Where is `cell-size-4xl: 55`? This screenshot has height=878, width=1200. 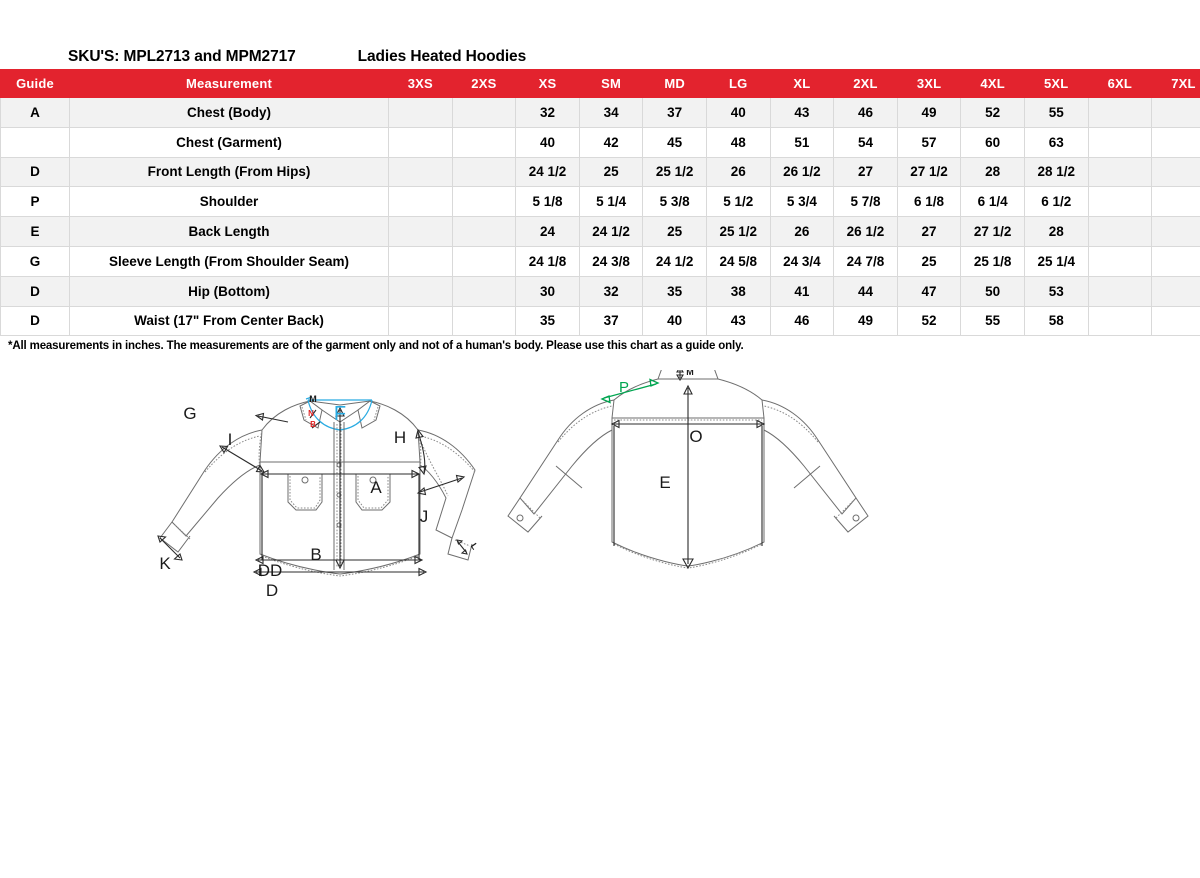
cell-size-4xl: 55 is located at coordinates (992, 321).